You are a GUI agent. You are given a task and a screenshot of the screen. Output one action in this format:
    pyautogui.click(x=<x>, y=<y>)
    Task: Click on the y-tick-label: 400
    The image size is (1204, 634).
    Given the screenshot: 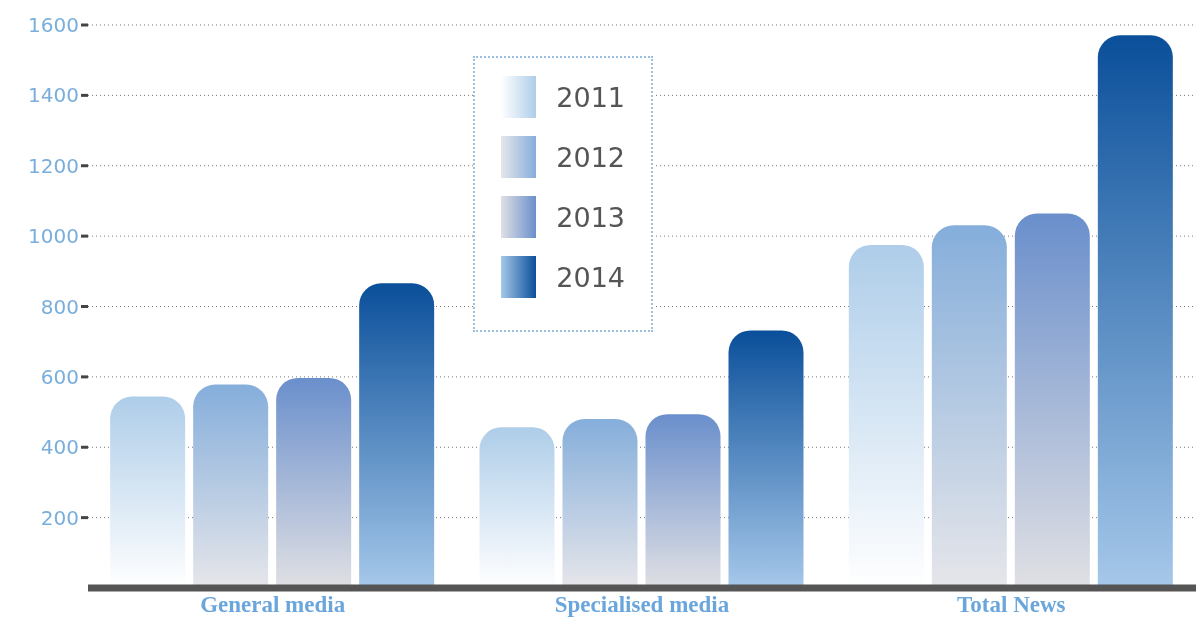 What is the action you would take?
    pyautogui.click(x=59, y=447)
    